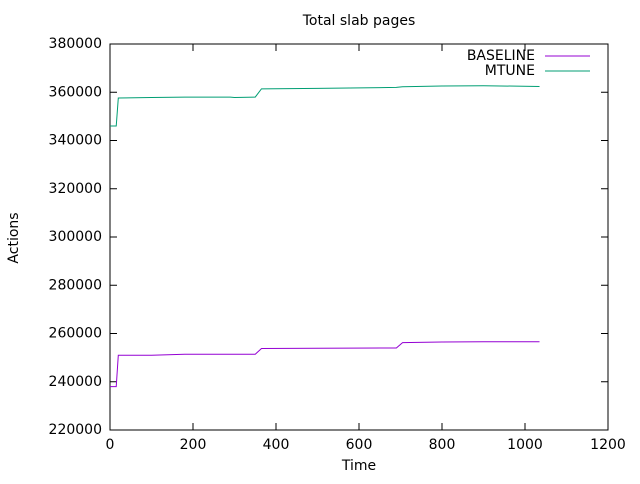  What do you see at coordinates (359, 21) in the screenshot?
I see `chart-title: Total slab pages` at bounding box center [359, 21].